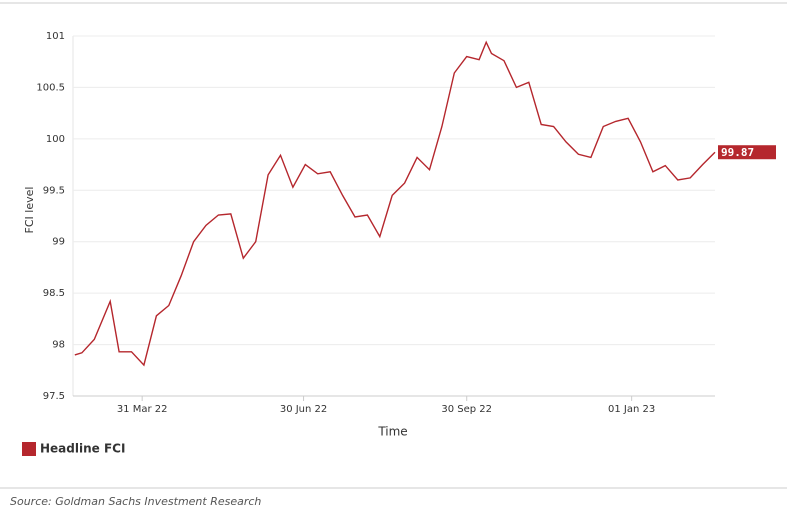 The image size is (787, 513). Describe the element at coordinates (55, 139) in the screenshot. I see `y-tick-label: 100` at that location.